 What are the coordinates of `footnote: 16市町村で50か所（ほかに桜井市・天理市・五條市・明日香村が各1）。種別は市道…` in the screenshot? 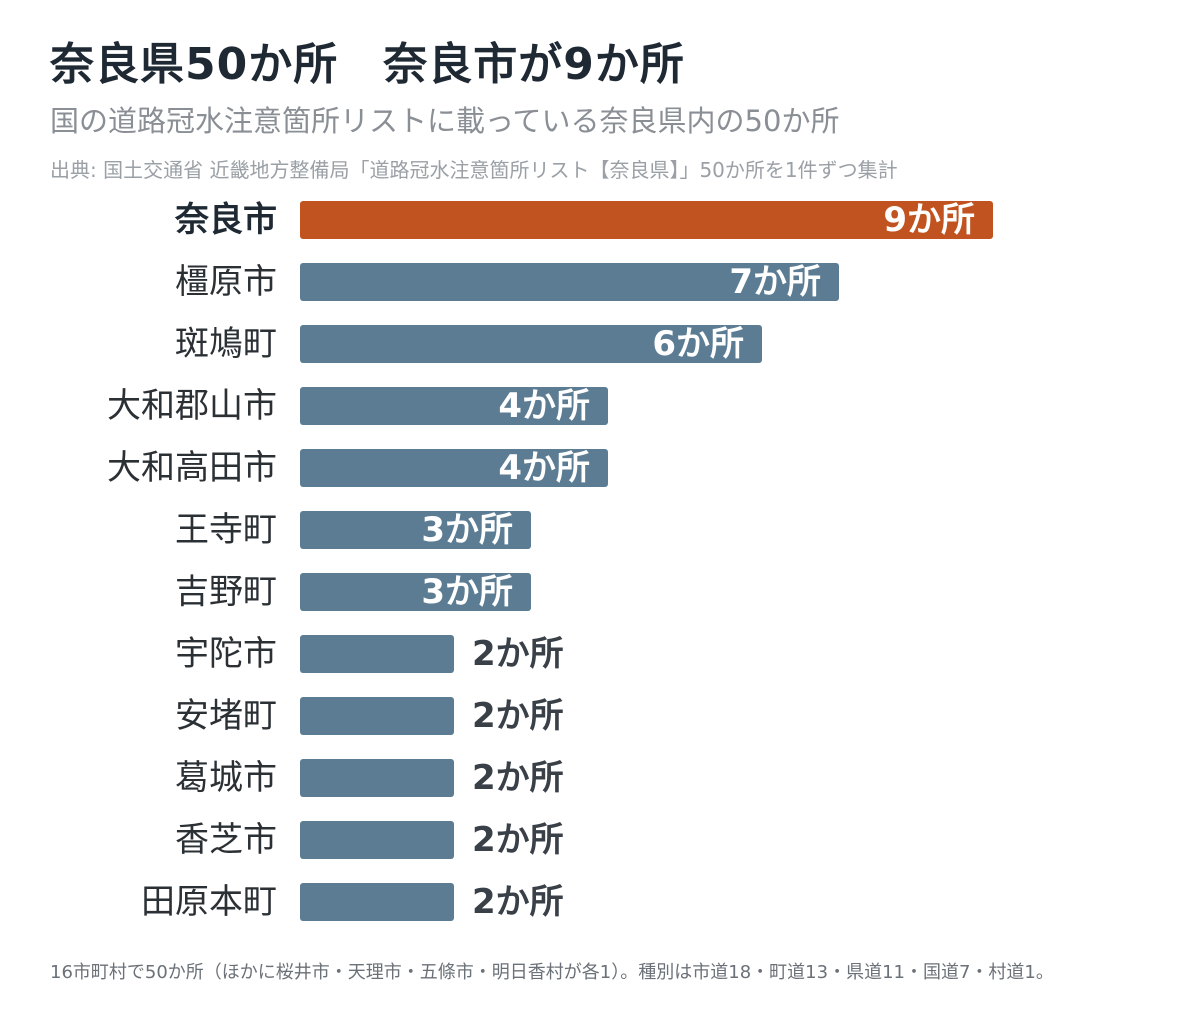 It's located at (552, 972).